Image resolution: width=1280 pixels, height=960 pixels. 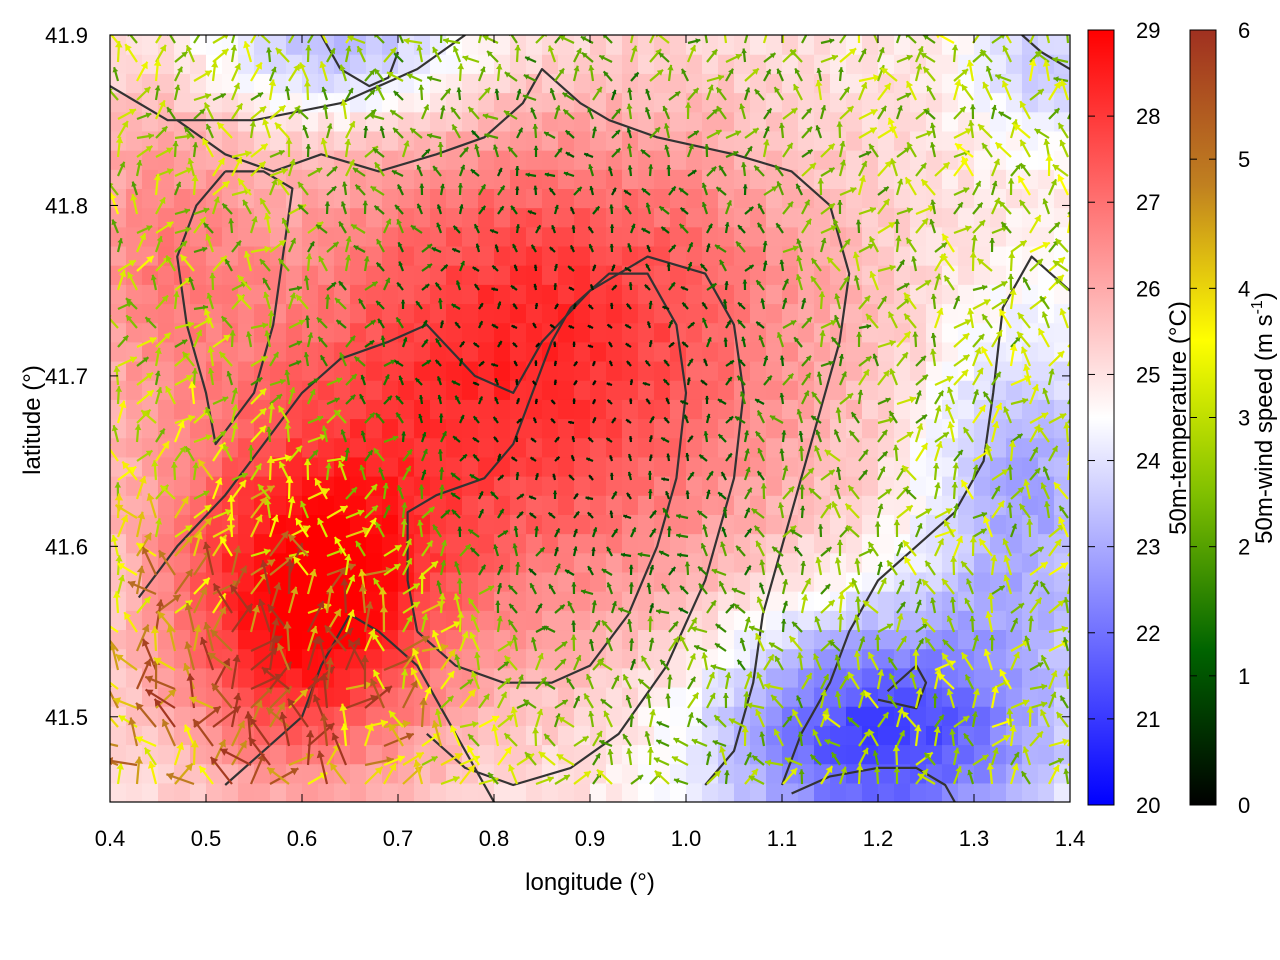 I want to click on x-tick-label: 0.5, so click(x=206, y=838).